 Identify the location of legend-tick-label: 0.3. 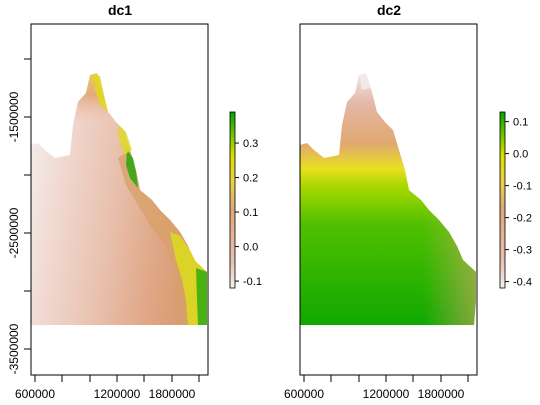
(250, 144).